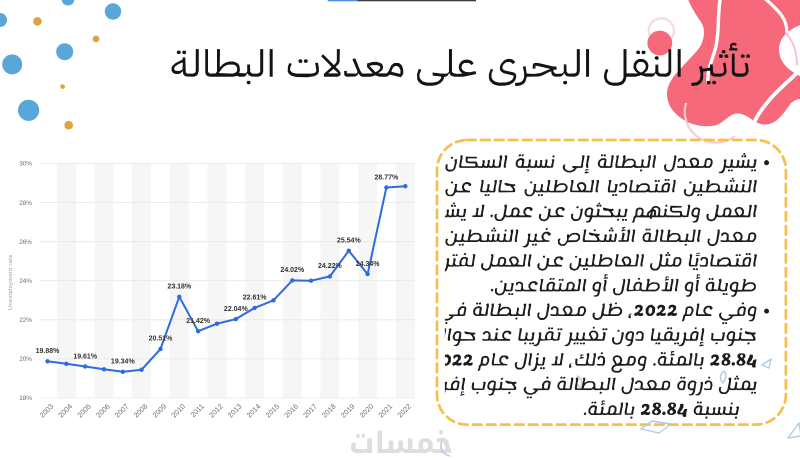 Image resolution: width=800 pixels, height=460 pixels. I want to click on svg-text: Unemployment rate, so click(11, 282).